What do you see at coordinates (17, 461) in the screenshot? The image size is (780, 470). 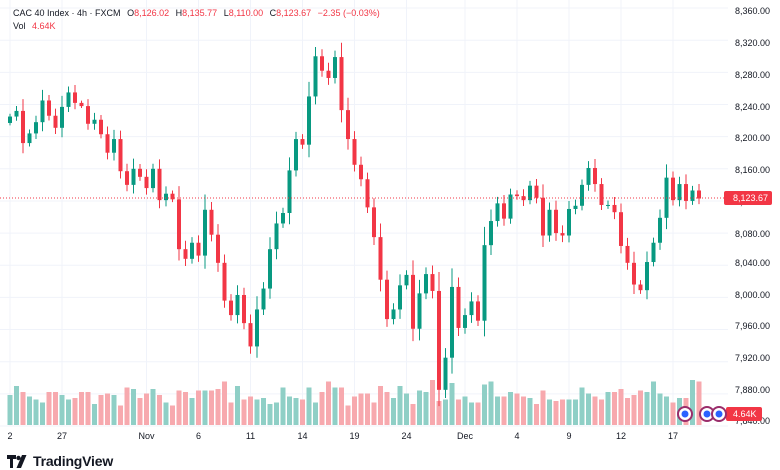 I see `tradingview-logo-icon` at bounding box center [17, 461].